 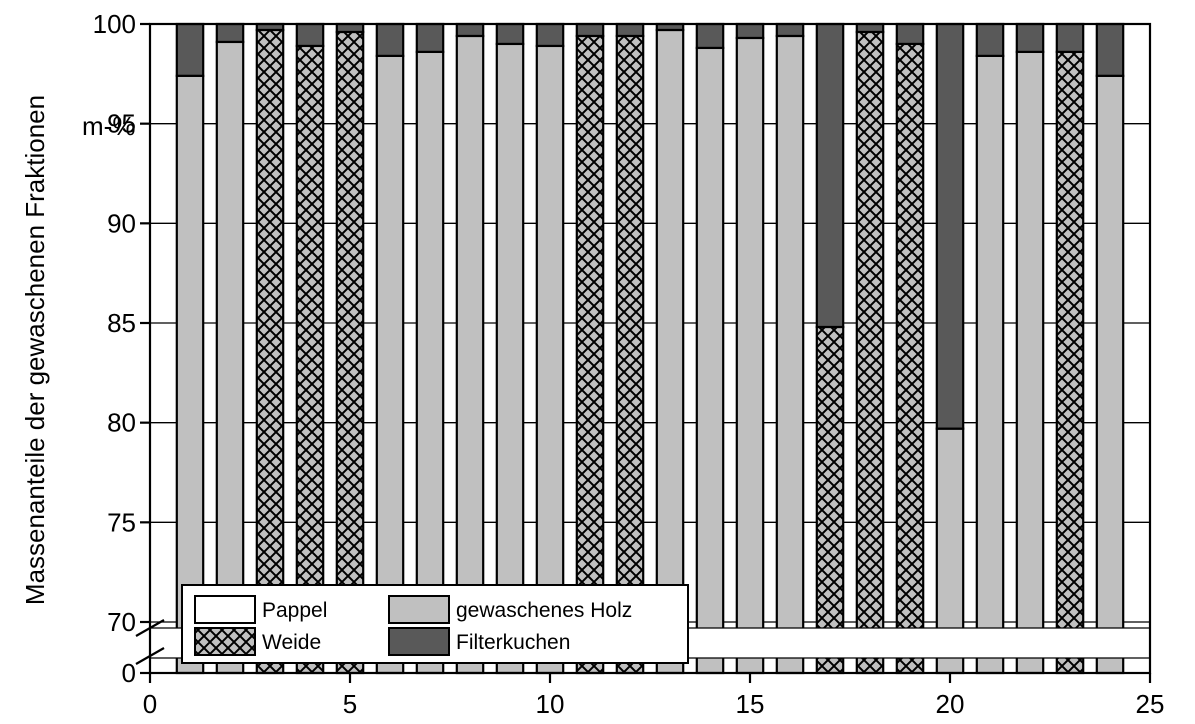 What do you see at coordinates (225, 609) in the screenshot?
I see `legend-swatch-pappel` at bounding box center [225, 609].